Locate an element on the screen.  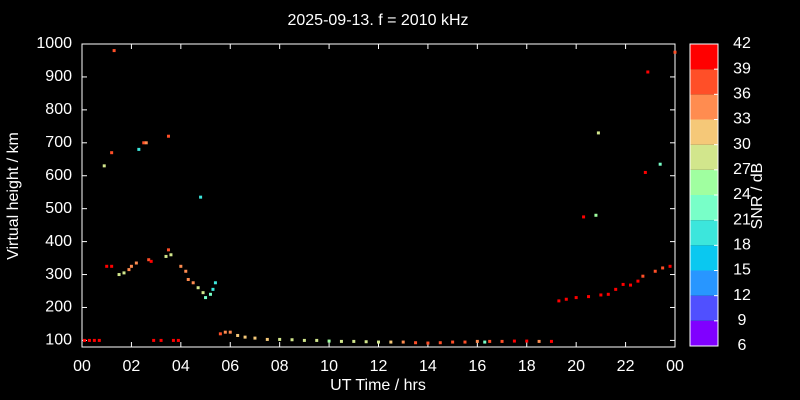
colorbar-tick-label: 12 is located at coordinates (742, 295).